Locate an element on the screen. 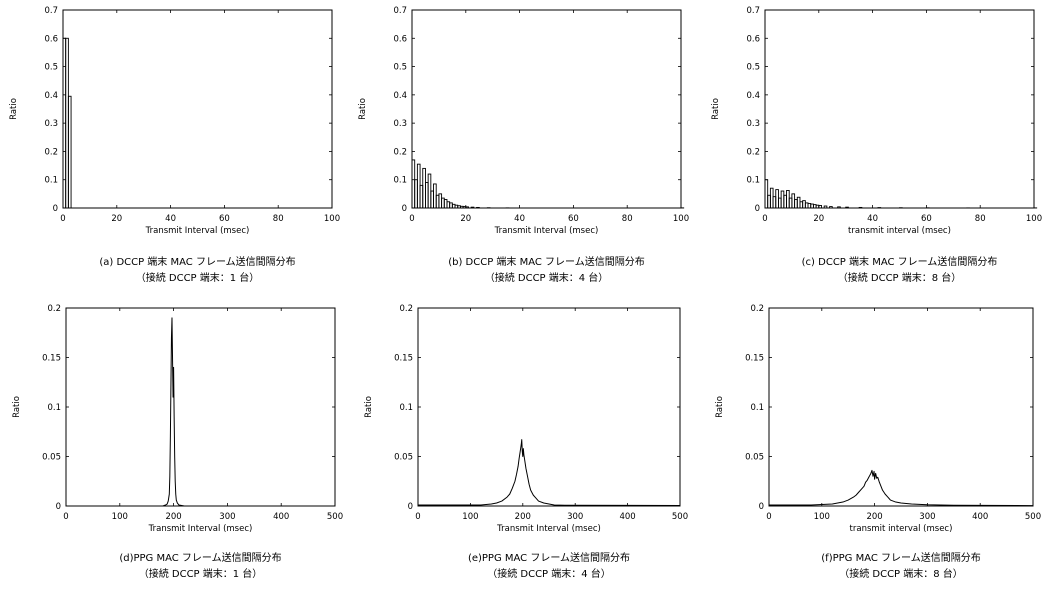 This screenshot has height=590, width=1047. chart-caption: (f)PPG MAC フレーム送信間隔分布 is located at coordinates (900, 557).